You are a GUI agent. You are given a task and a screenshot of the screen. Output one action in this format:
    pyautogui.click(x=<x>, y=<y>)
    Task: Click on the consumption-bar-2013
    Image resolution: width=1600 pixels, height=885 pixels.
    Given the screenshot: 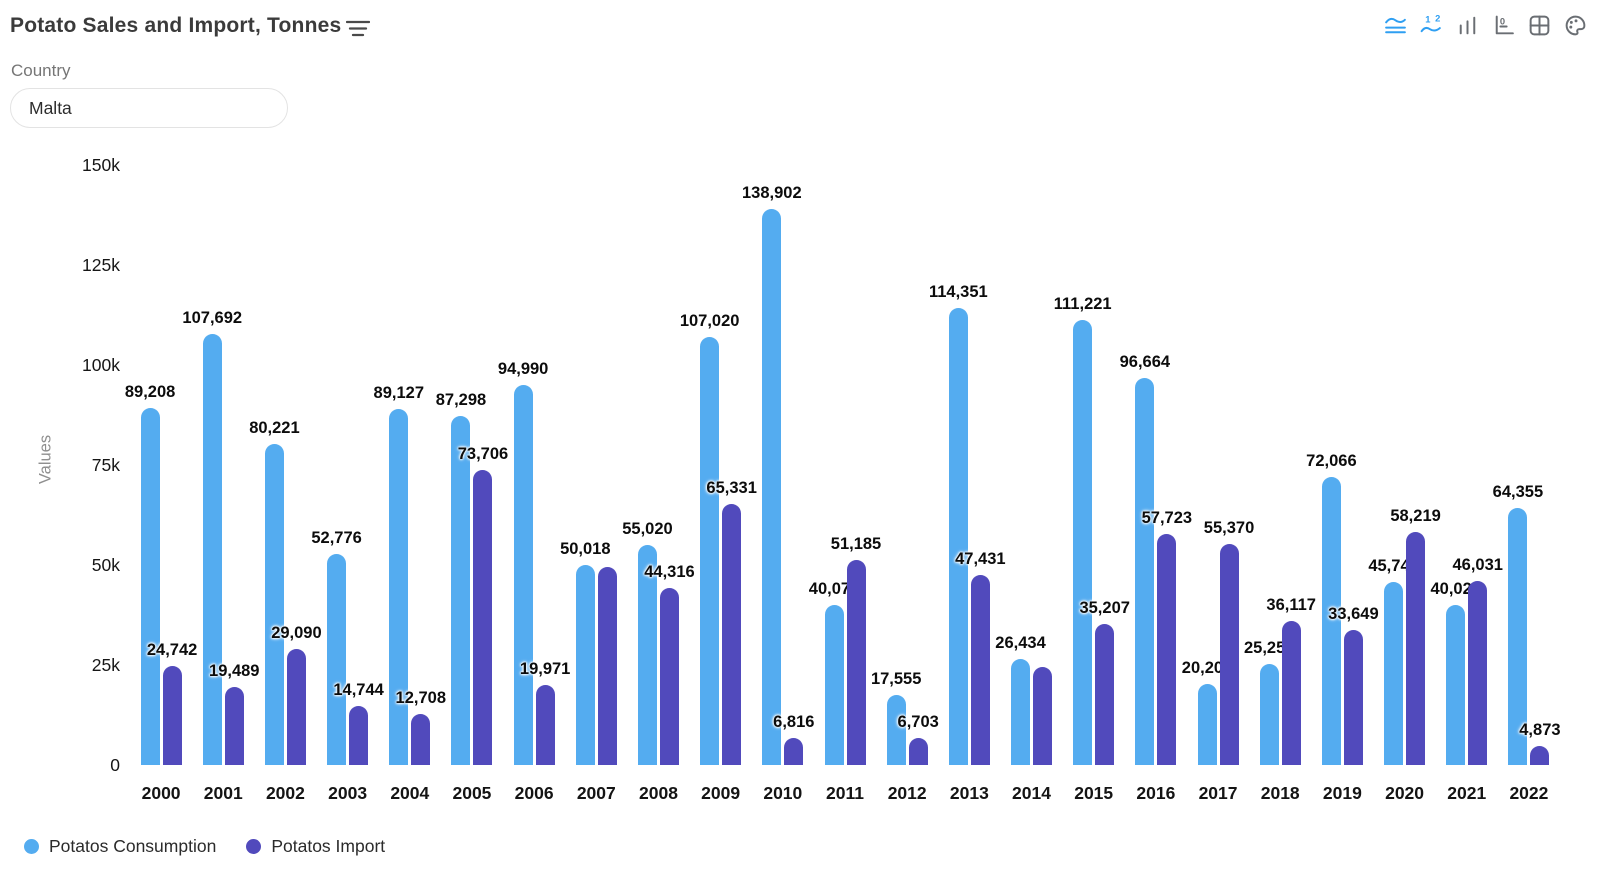 What is the action you would take?
    pyautogui.click(x=958, y=536)
    